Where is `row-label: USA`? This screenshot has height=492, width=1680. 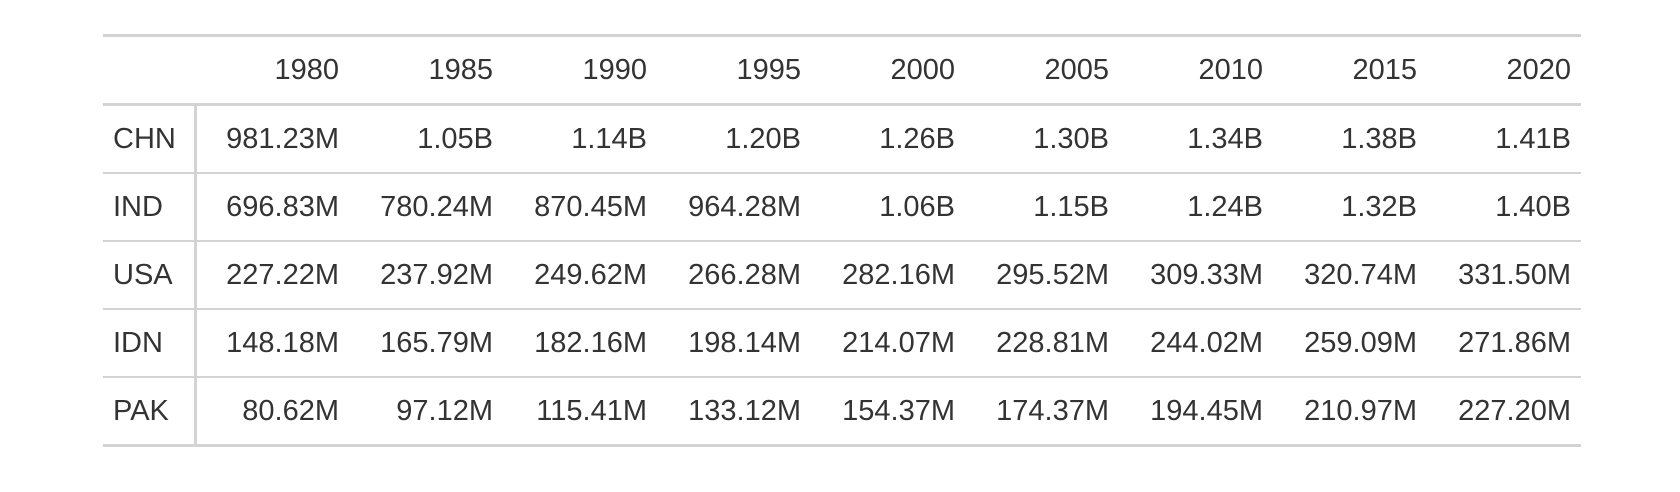 row-label: USA is located at coordinates (150, 275).